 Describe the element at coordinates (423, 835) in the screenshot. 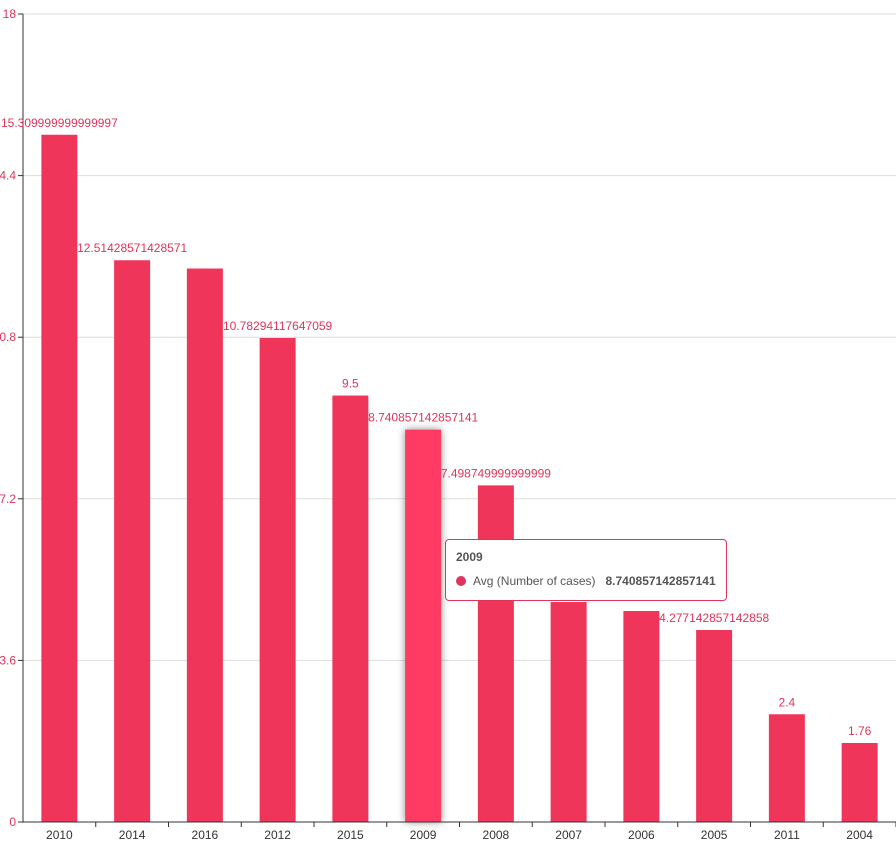

I see `x-tick-label: 2009` at that location.